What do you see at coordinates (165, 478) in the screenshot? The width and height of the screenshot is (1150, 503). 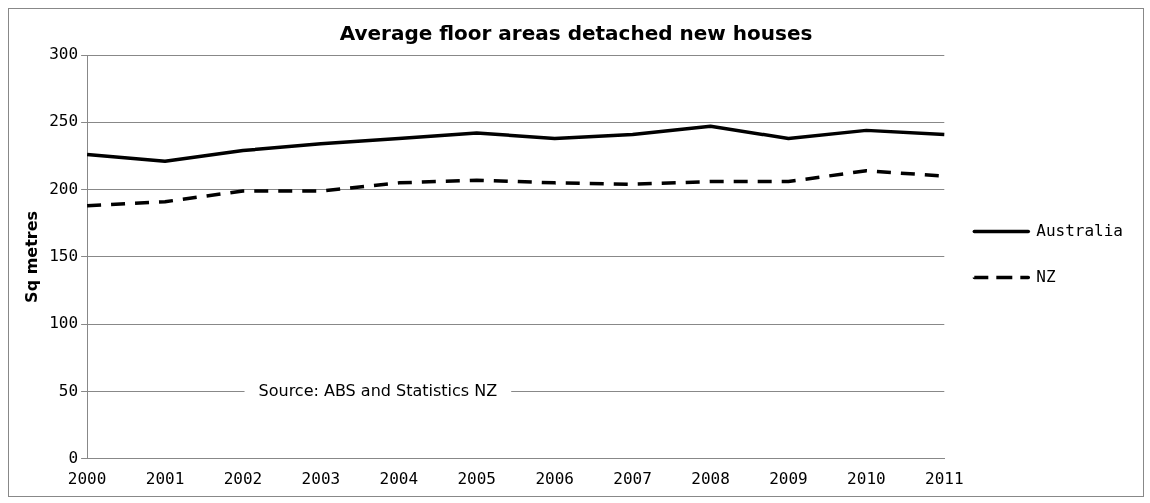 I see `x-tick-label: 2001` at bounding box center [165, 478].